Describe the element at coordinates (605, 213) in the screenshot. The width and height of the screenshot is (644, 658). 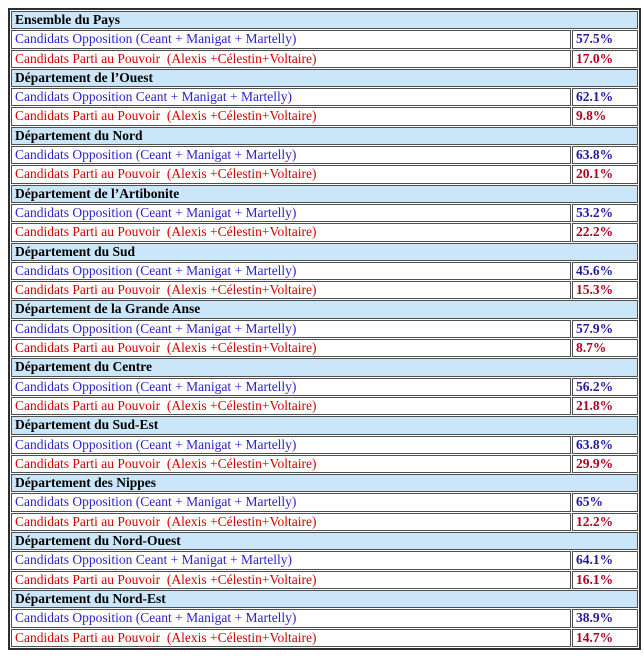
I see `opposition-percentage: 53.2%` at that location.